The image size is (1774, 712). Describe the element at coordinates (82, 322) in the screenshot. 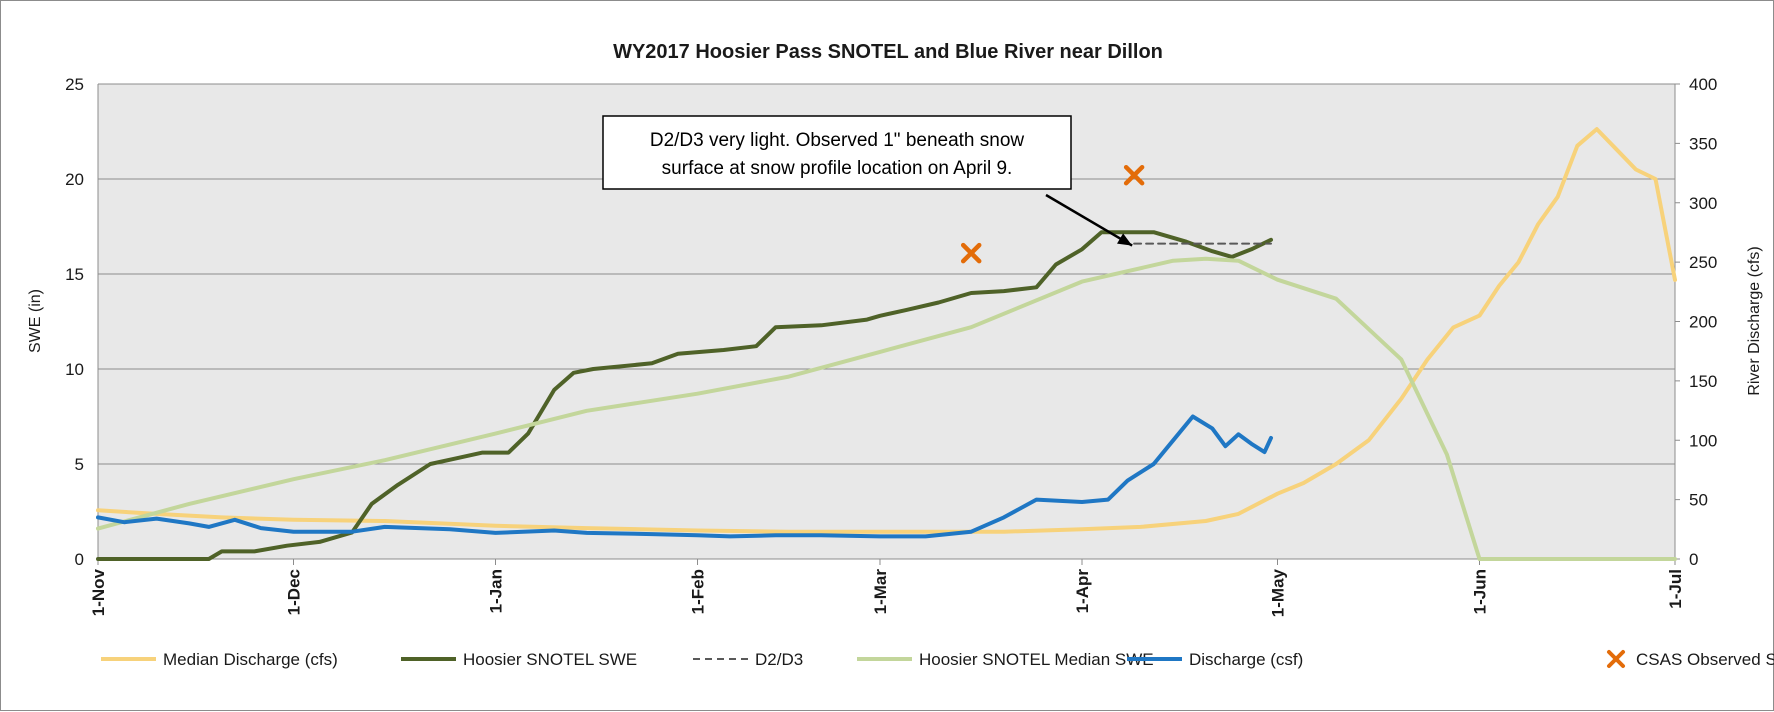

I see `y-axis-left: 0 5 10 15 20 25` at that location.